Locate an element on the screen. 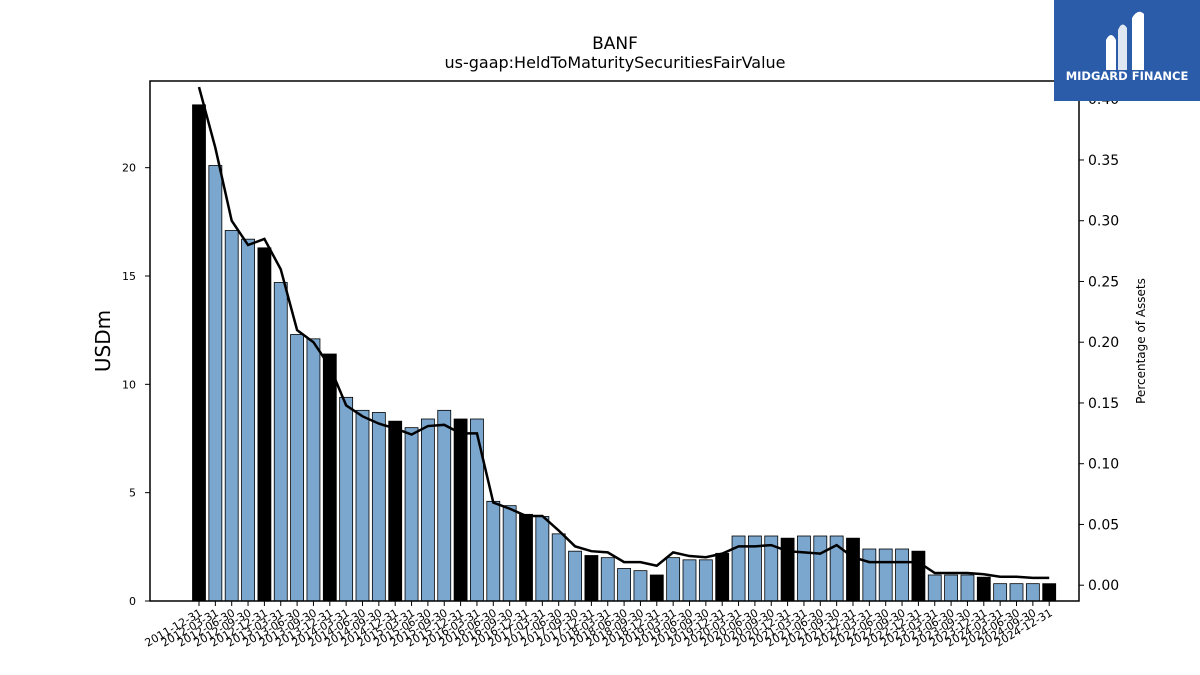  y2-tick-label: 0.20 is located at coordinates (1103, 343).